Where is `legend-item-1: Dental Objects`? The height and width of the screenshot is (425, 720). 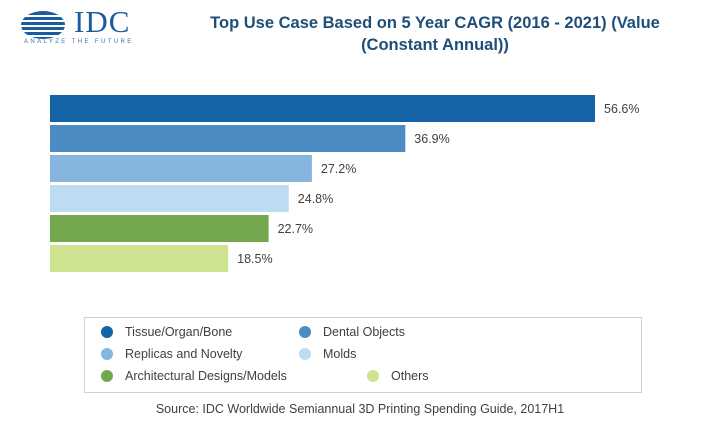 legend-item-1: Dental Objects is located at coordinates (352, 332).